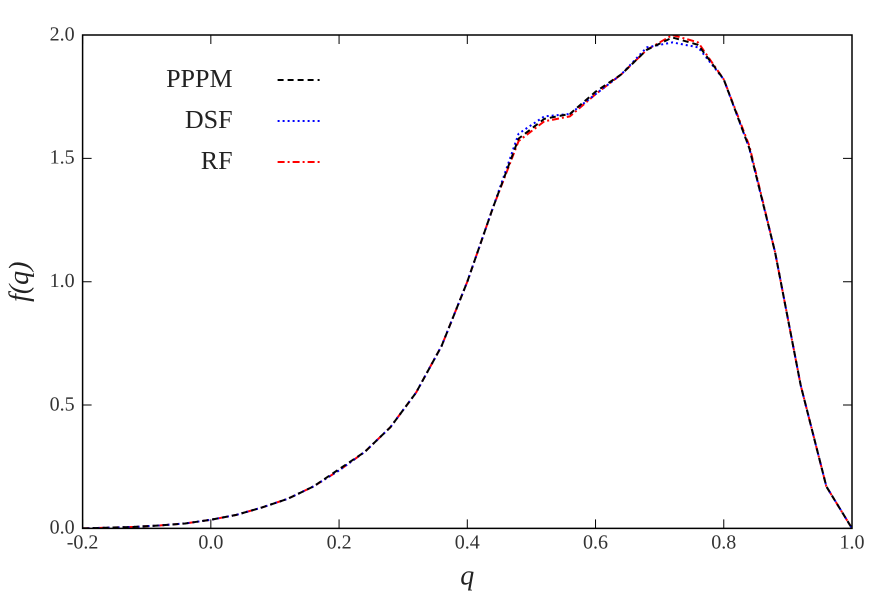 Image resolution: width=874 pixels, height=598 pixels. Describe the element at coordinates (339, 543) in the screenshot. I see `x-tick-label: 0.2` at that location.